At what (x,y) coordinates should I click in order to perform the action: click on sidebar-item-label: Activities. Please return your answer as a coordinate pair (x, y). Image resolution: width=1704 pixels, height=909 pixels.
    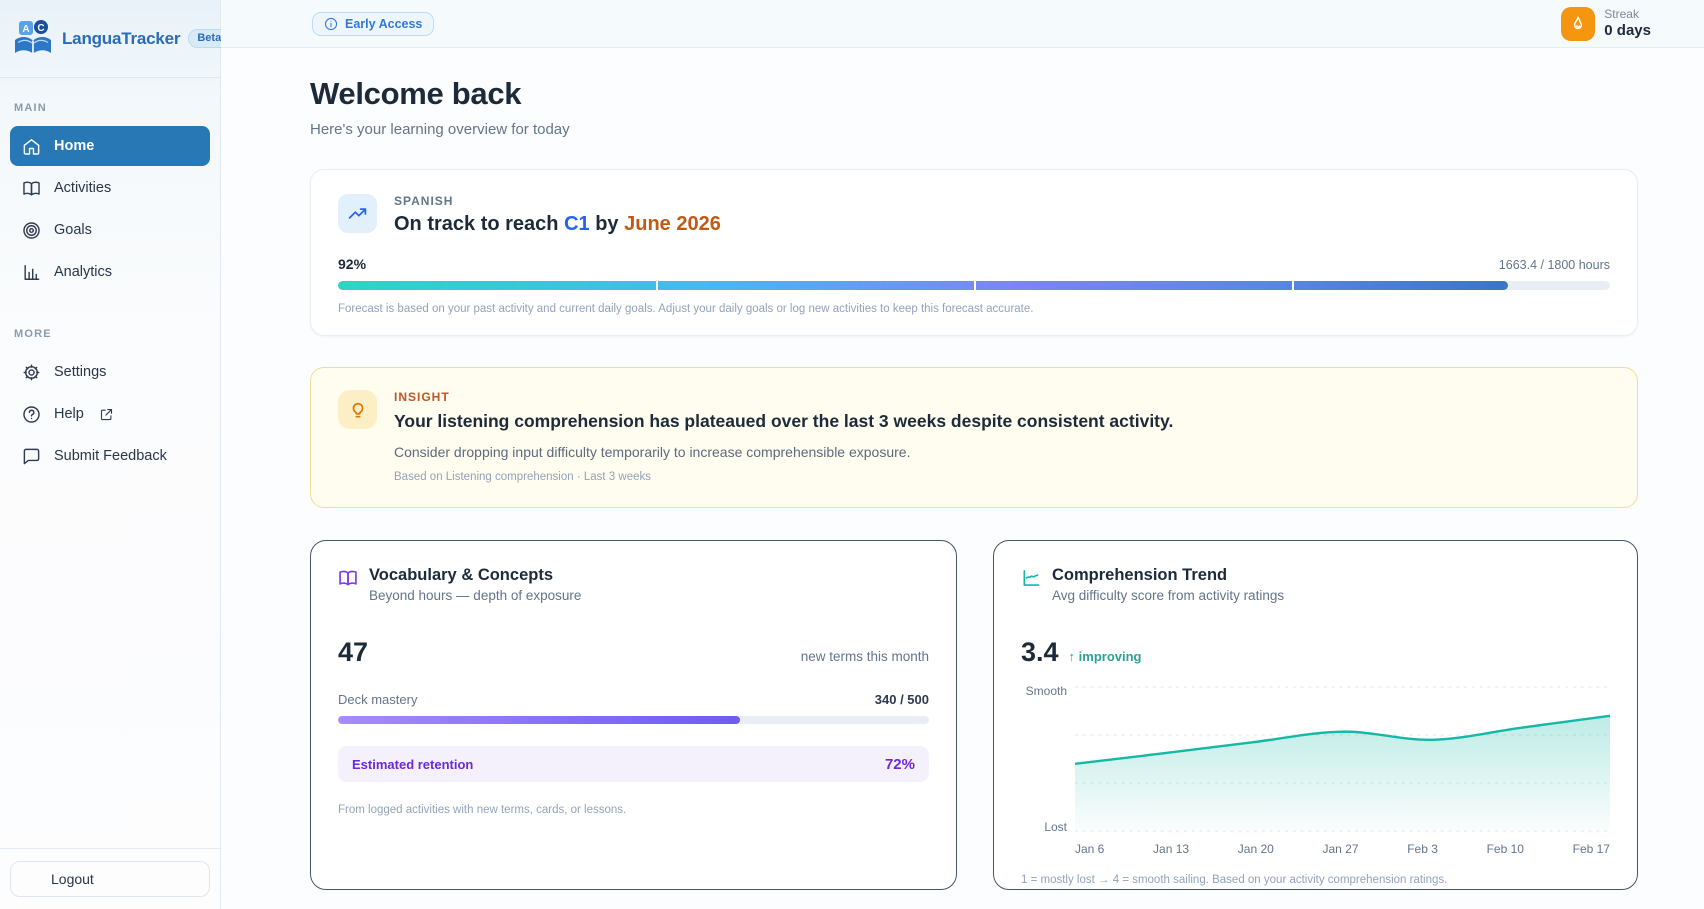
    Looking at the image, I should click on (83, 188).